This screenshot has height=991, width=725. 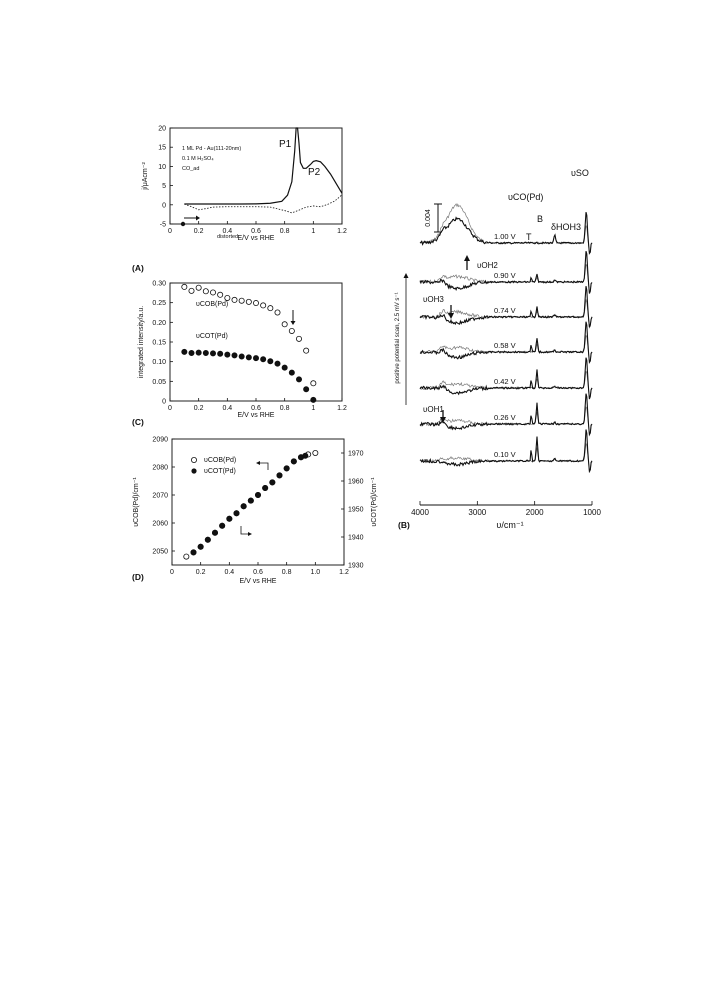 What do you see at coordinates (592, 512) in the screenshot?
I see `panel-b-xtick-label: 1000` at bounding box center [592, 512].